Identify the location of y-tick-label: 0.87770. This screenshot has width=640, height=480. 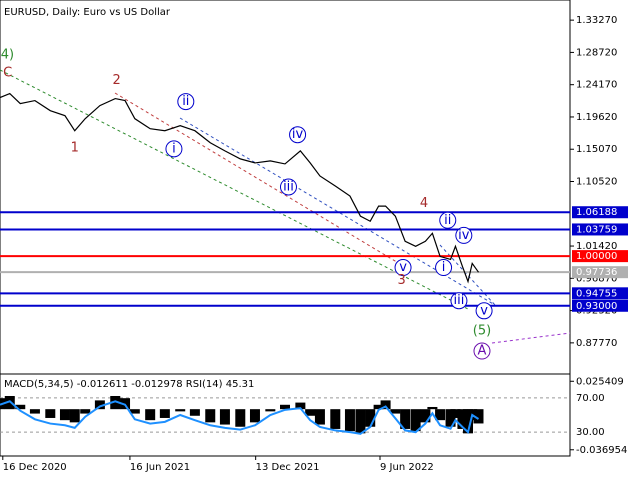
(596, 343).